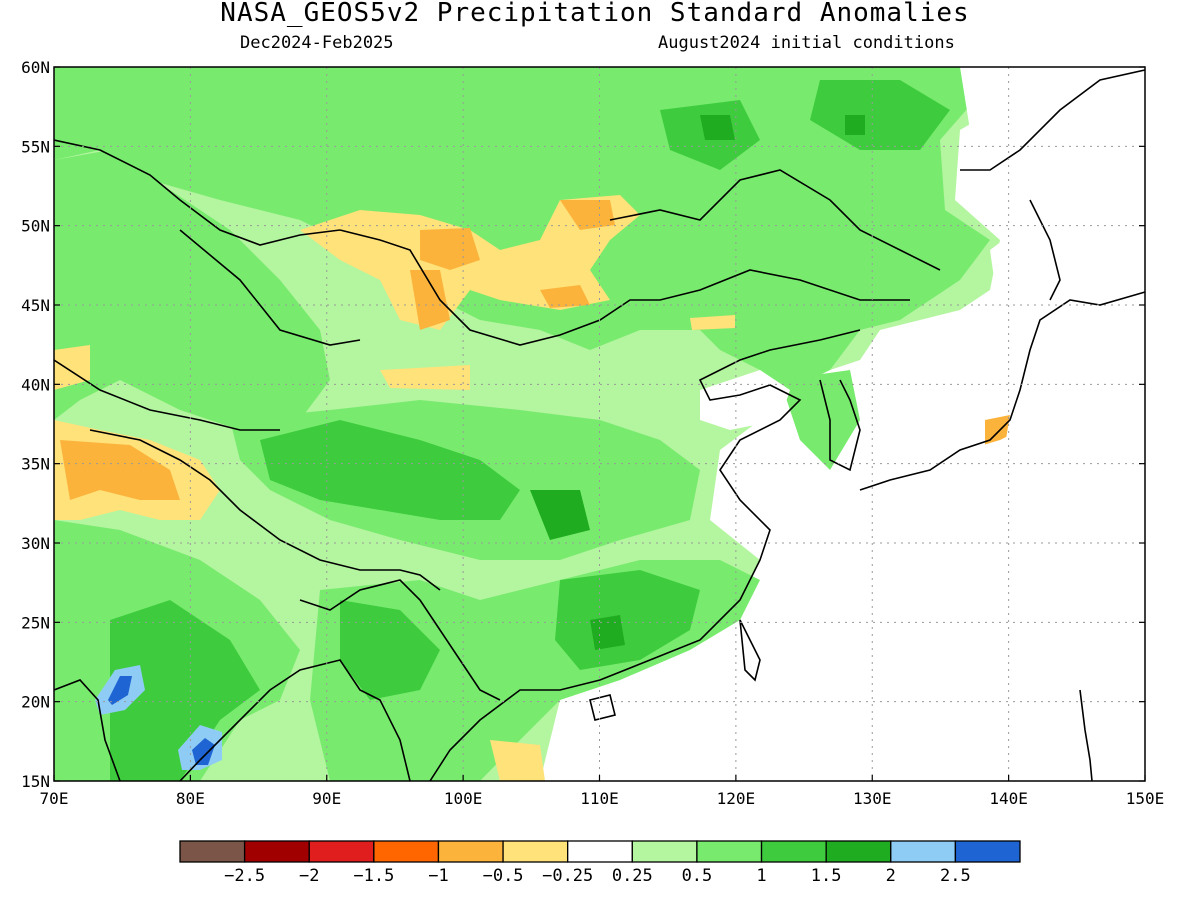 This screenshot has width=1200, height=900. I want to click on x-tick-label: 140E, so click(1008, 798).